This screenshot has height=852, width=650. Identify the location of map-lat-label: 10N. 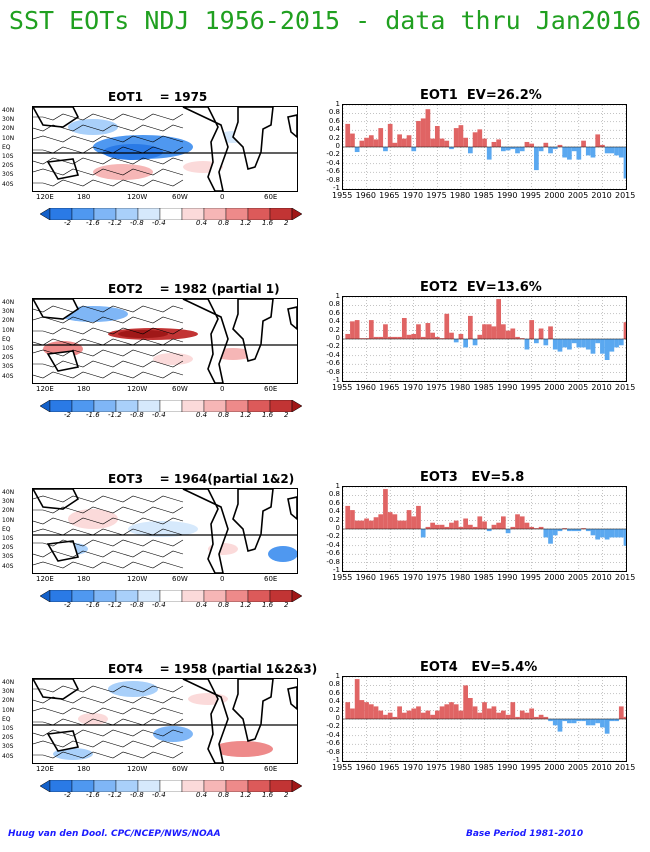
(8, 330).